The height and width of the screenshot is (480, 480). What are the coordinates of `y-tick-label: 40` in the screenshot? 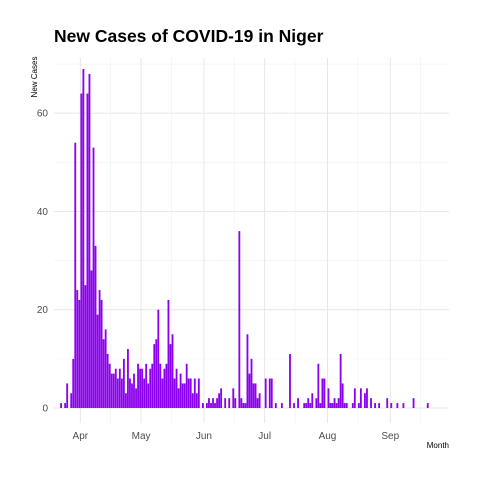 It's located at (43, 212).